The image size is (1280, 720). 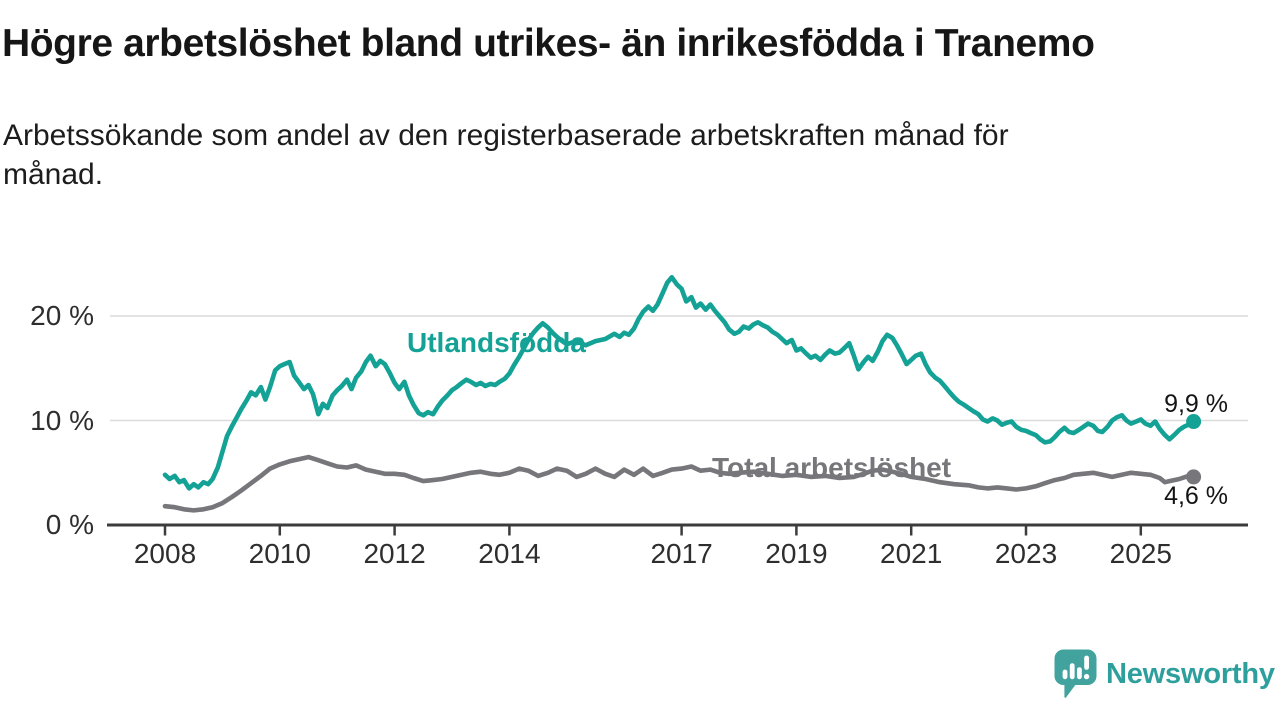 I want to click on end-value-label-total-arbetsloshet: 4,6 %, so click(x=1196, y=496).